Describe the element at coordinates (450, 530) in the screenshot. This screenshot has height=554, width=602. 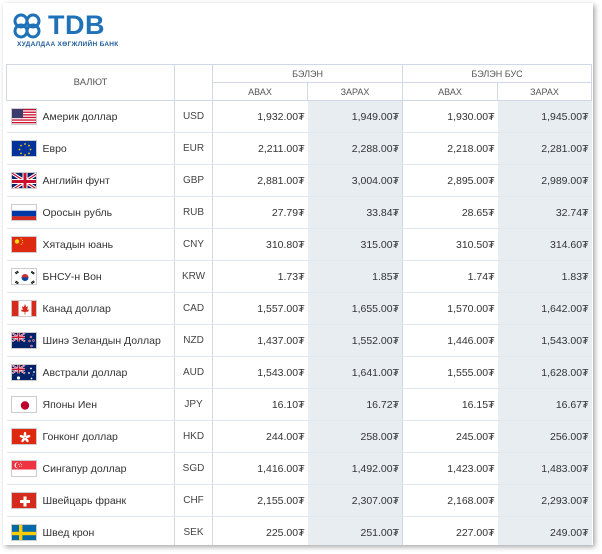
I see `noncash-buy-rate: 227.00₮` at that location.